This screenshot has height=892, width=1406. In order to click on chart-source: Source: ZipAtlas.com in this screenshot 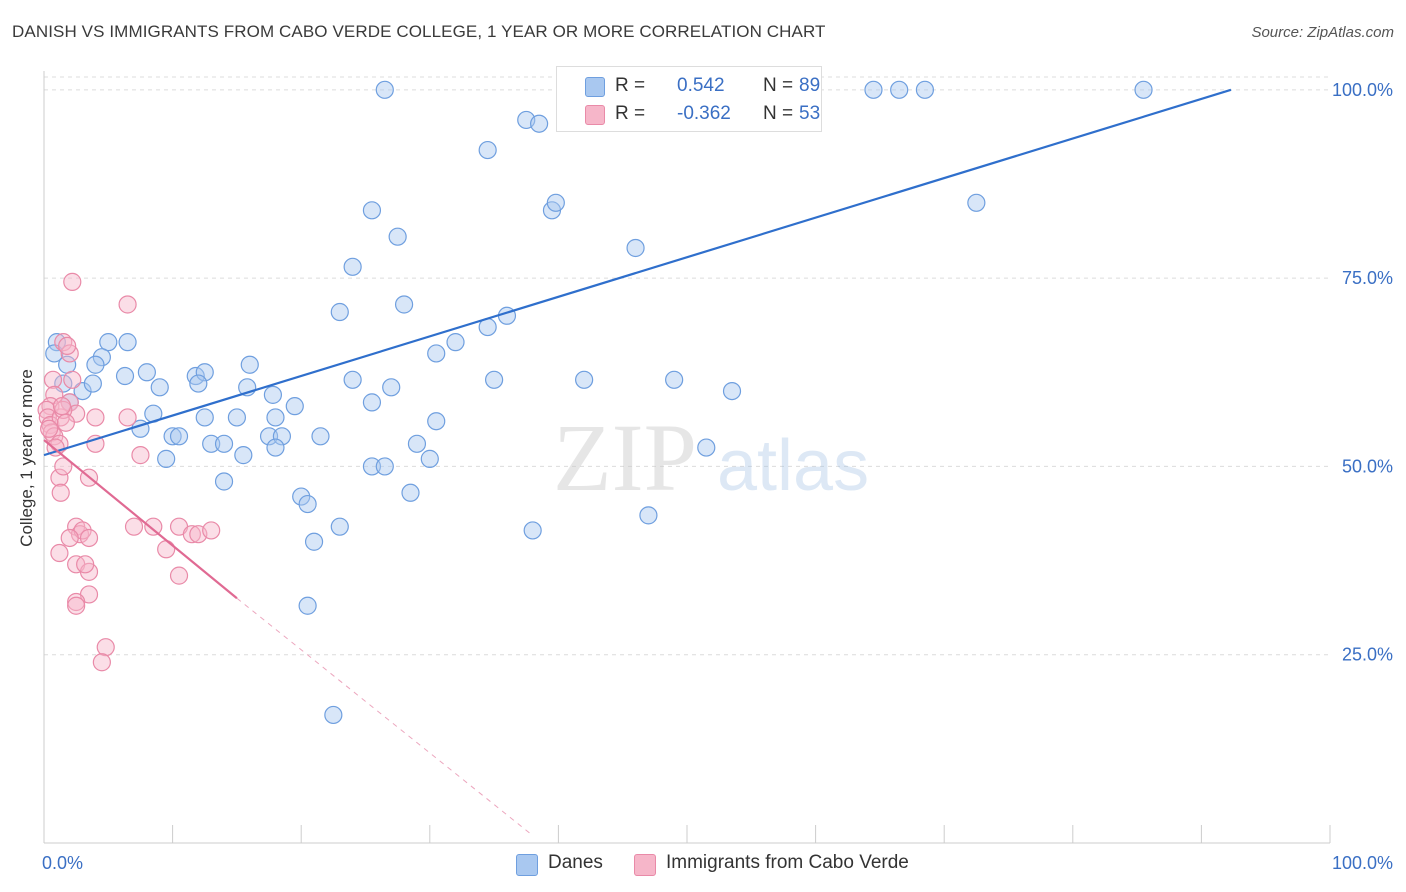, I will do `click(1322, 32)`.